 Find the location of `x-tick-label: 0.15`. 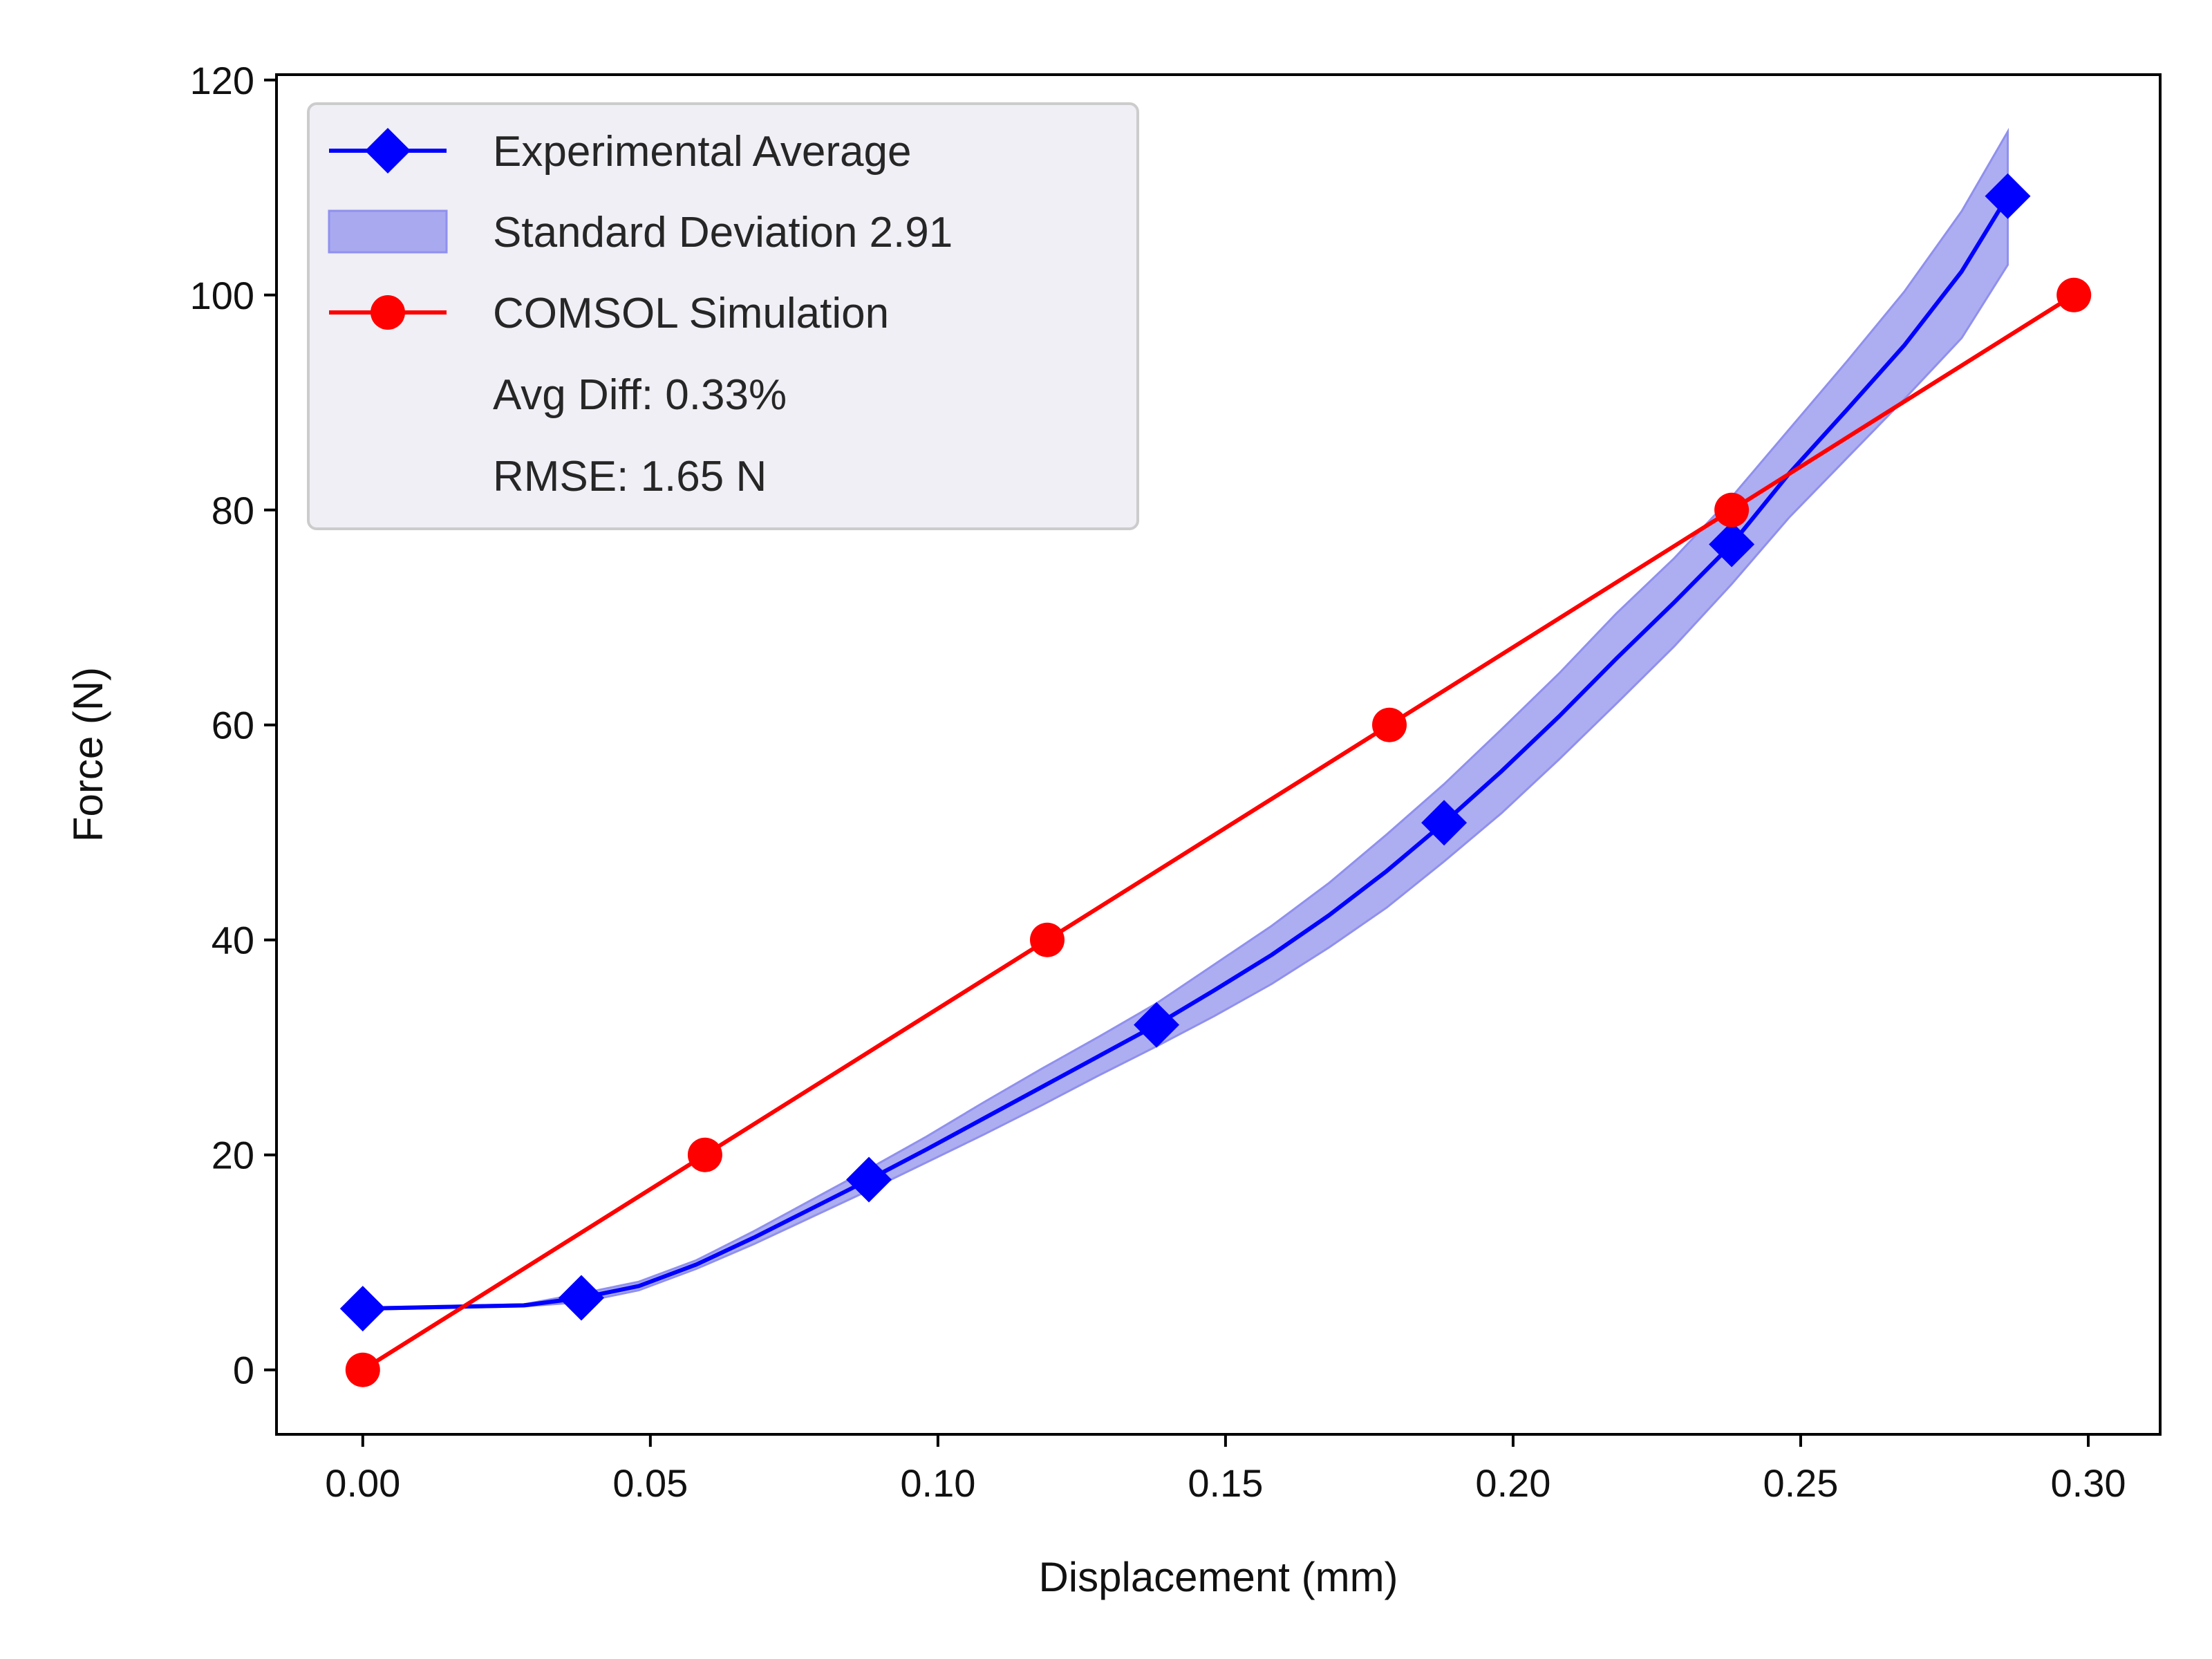

x-tick-label: 0.15 is located at coordinates (1225, 1483).